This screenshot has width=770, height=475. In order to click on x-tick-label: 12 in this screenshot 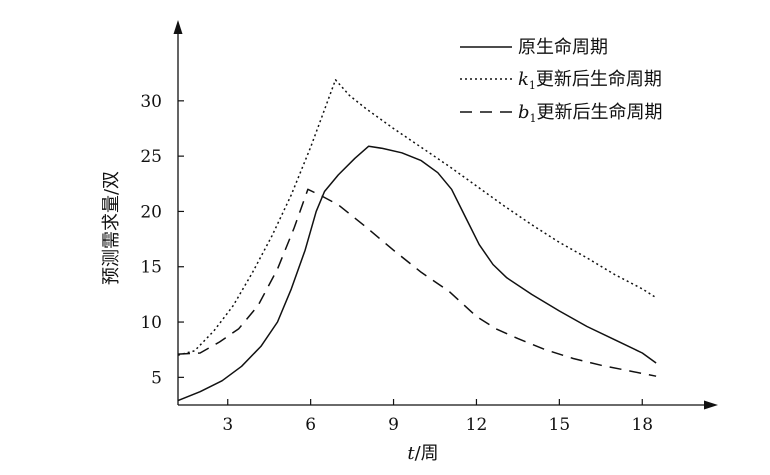, I will do `click(477, 425)`.